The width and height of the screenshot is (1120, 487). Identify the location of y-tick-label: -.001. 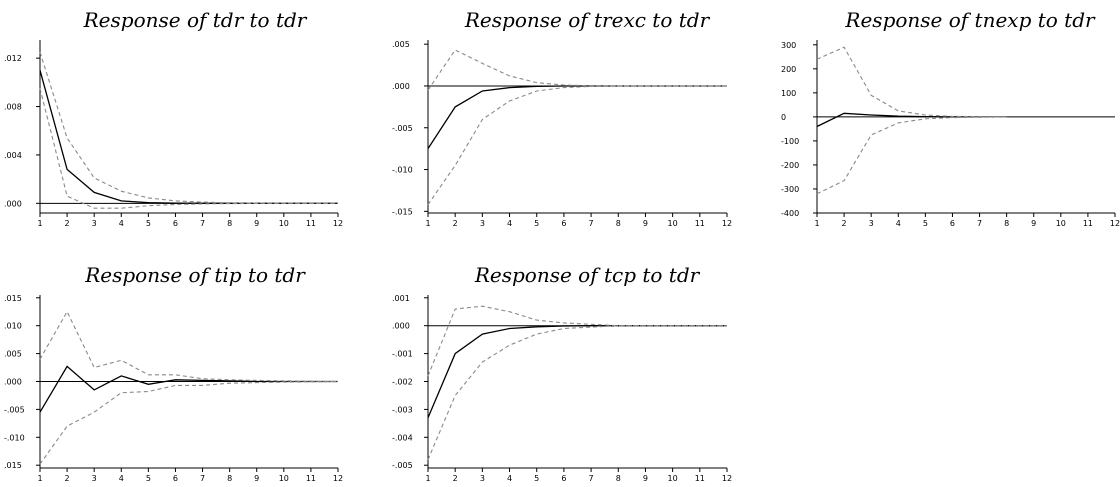
(402, 354).